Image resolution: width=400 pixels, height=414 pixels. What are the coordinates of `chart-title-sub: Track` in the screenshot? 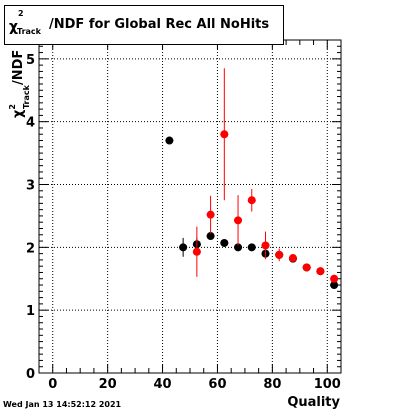 It's located at (29, 31).